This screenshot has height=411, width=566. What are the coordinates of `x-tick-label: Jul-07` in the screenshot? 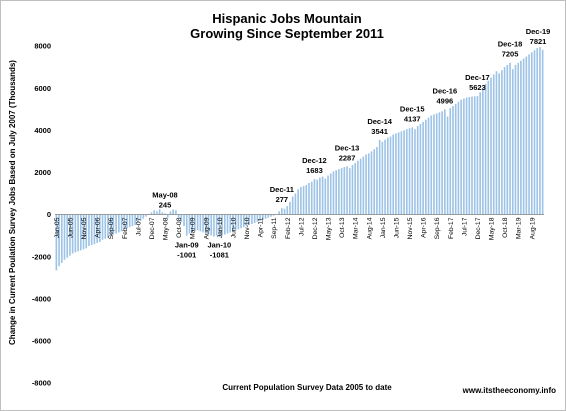 It's located at (138, 226).